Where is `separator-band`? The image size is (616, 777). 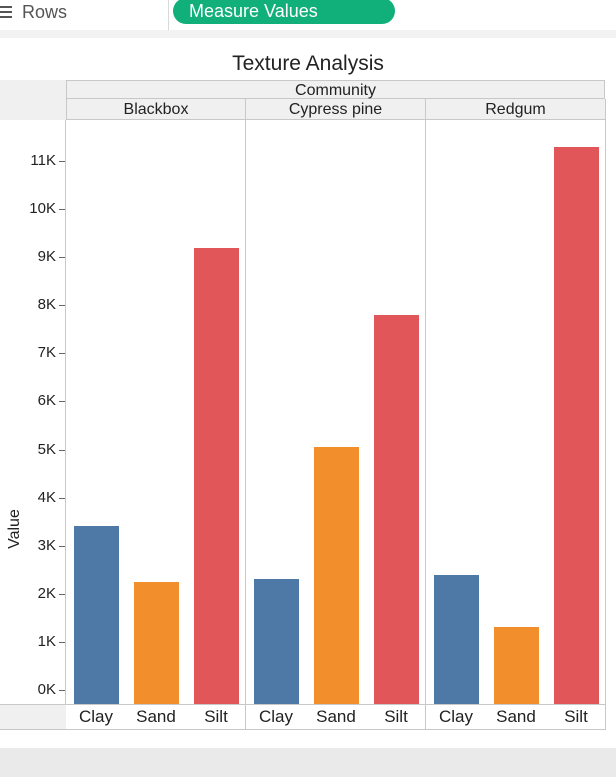 separator-band is located at coordinates (308, 34).